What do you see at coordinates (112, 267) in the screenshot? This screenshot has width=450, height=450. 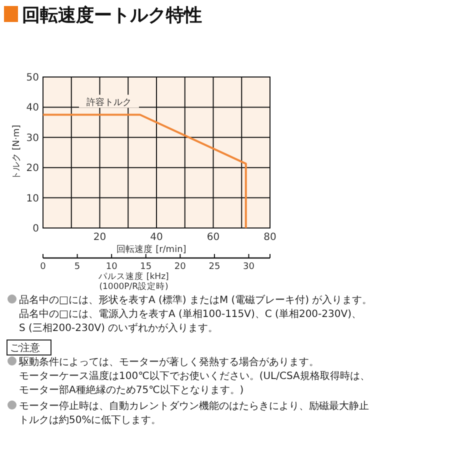 I see `x2-tick-label: 10` at bounding box center [112, 267].